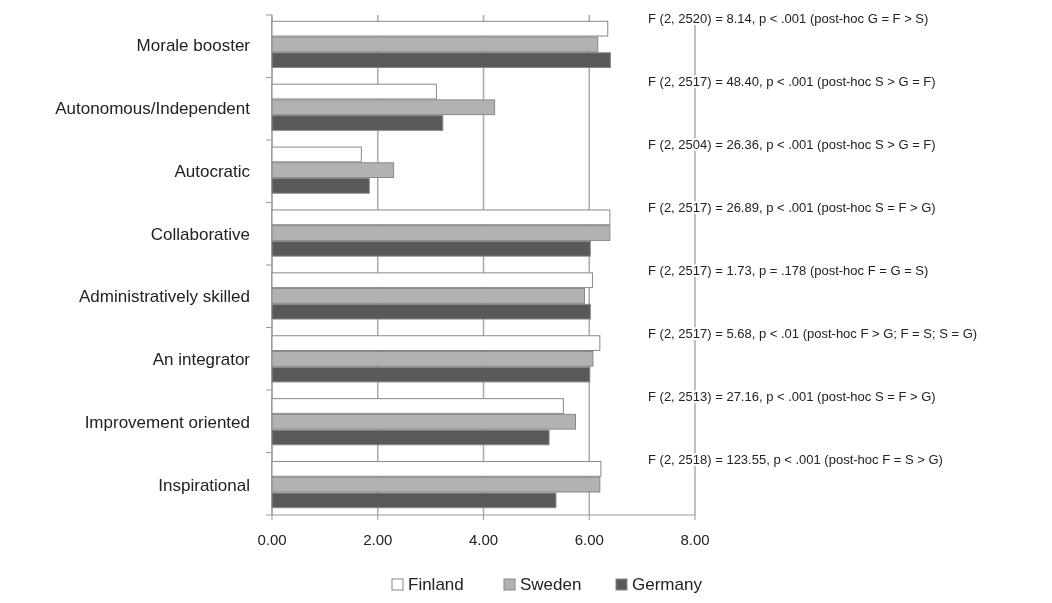  I want to click on y-tick-label: Autocratic, so click(212, 171).